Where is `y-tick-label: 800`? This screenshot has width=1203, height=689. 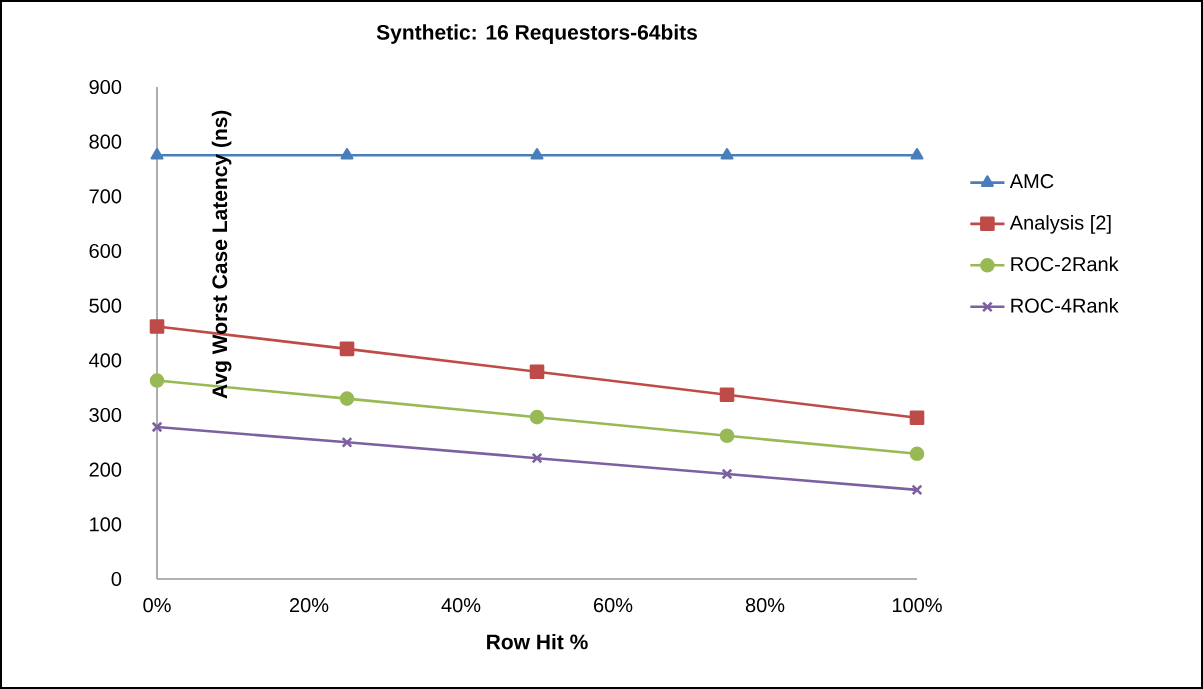
y-tick-label: 800 is located at coordinates (105, 141).